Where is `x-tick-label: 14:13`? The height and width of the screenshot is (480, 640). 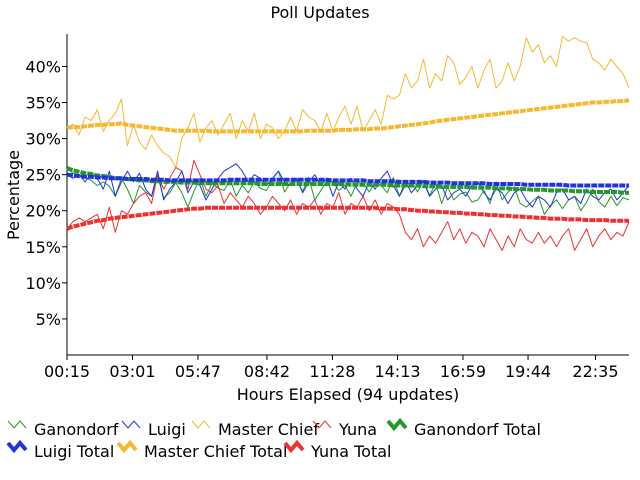
x-tick-label: 14:13 is located at coordinates (397, 371).